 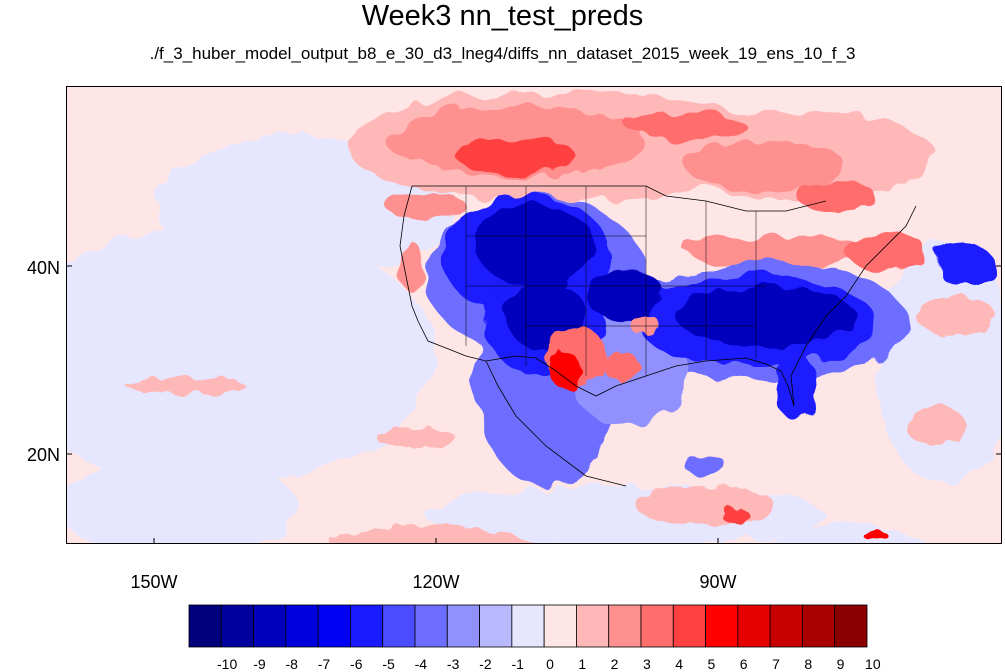 I want to click on lon-label-150w: 150W, so click(x=154, y=582).